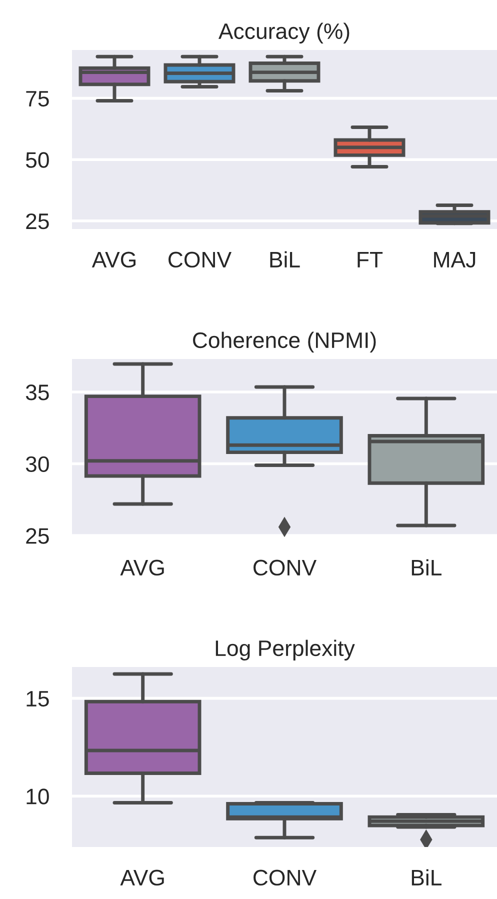  What do you see at coordinates (284, 33) in the screenshot?
I see `chart-title: Accuracy (%)` at bounding box center [284, 33].